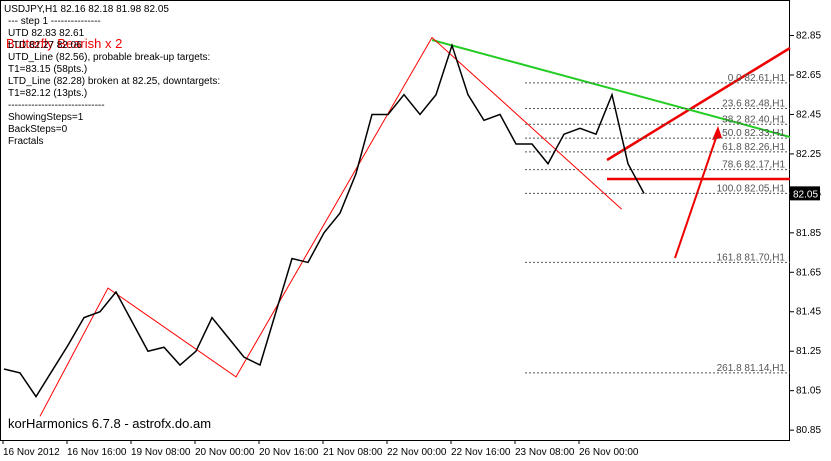 This screenshot has height=461, width=831. What do you see at coordinates (225, 452) in the screenshot?
I see `x-tick-label: 20 Nov 00:00` at bounding box center [225, 452].